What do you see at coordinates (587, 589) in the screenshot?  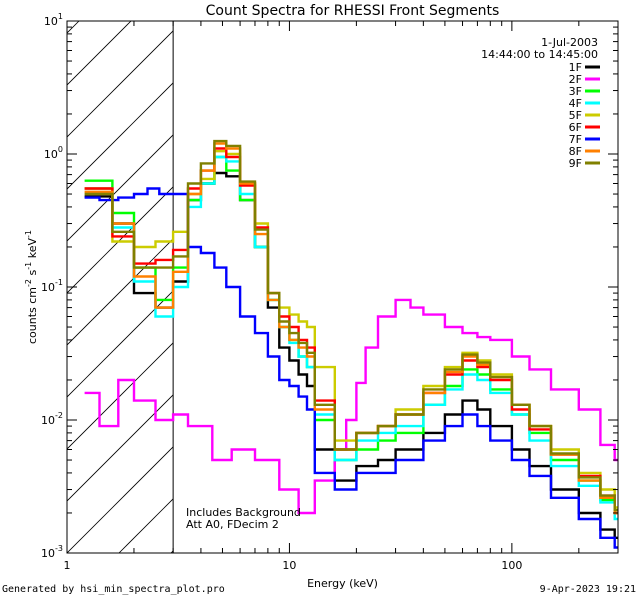 I see `footer-timestamp: 9-Apr-2023 19:21` at bounding box center [587, 589].